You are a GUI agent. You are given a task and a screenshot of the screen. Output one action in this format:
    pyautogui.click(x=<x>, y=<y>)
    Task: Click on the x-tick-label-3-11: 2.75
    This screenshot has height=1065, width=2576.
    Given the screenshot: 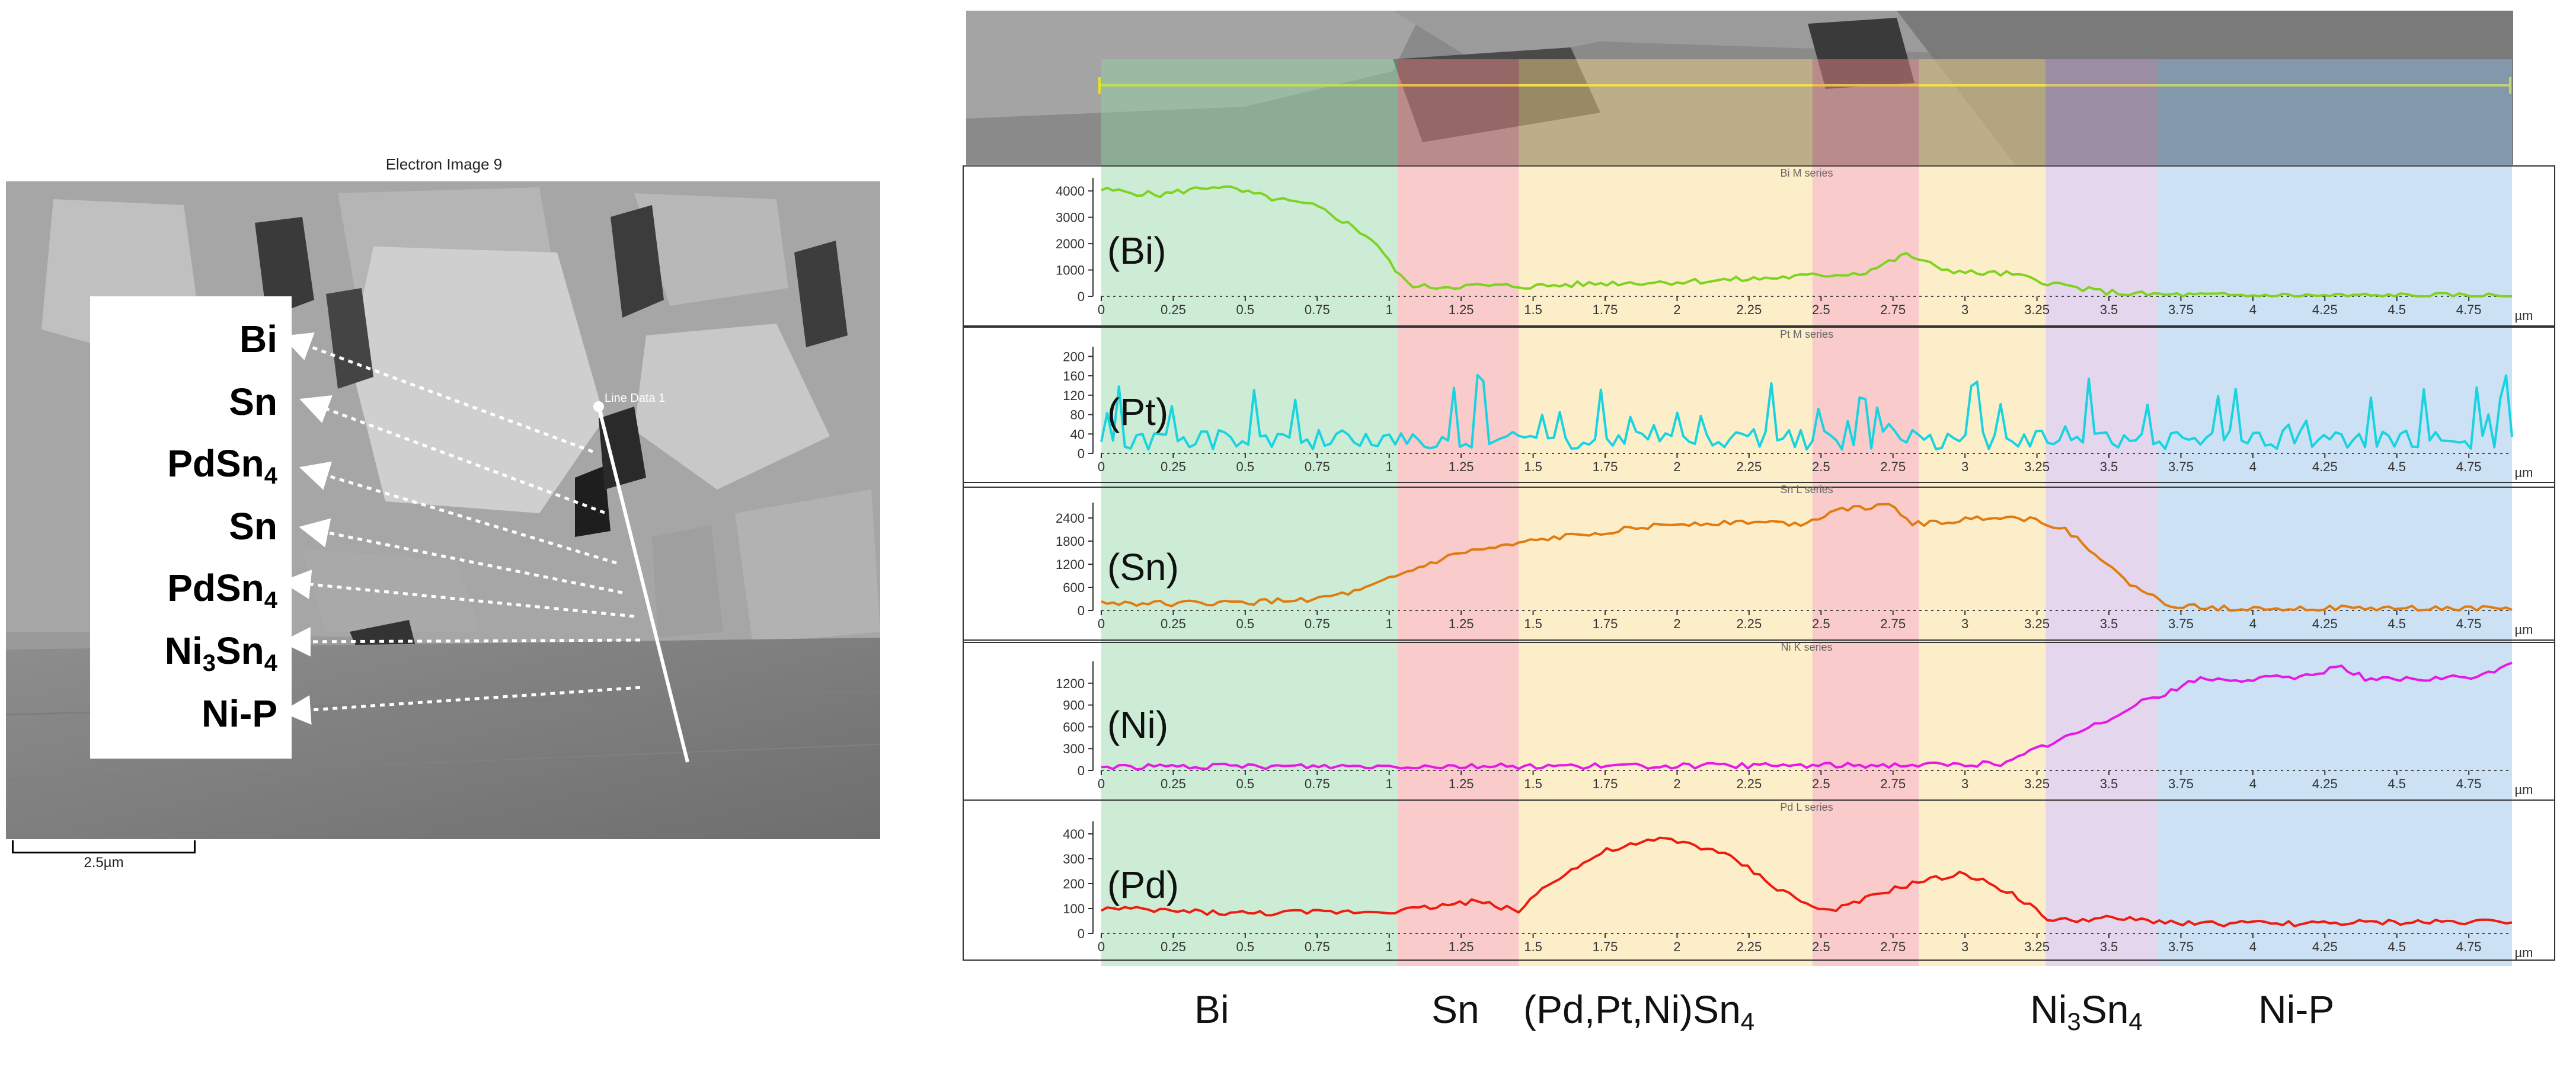 What is the action you would take?
    pyautogui.click(x=1893, y=783)
    